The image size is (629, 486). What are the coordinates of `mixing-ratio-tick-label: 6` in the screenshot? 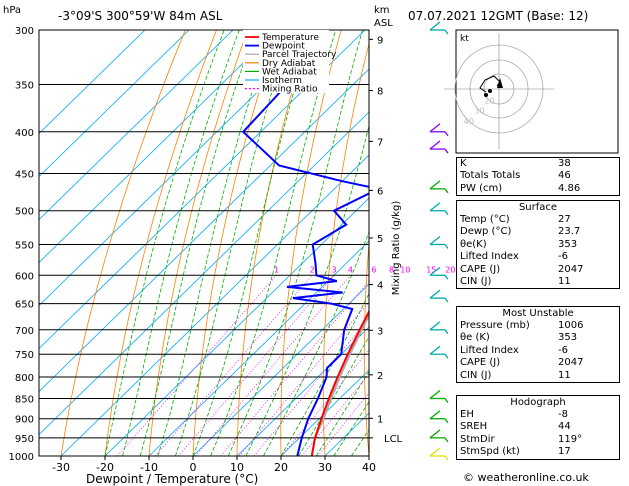 It's located at (374, 269).